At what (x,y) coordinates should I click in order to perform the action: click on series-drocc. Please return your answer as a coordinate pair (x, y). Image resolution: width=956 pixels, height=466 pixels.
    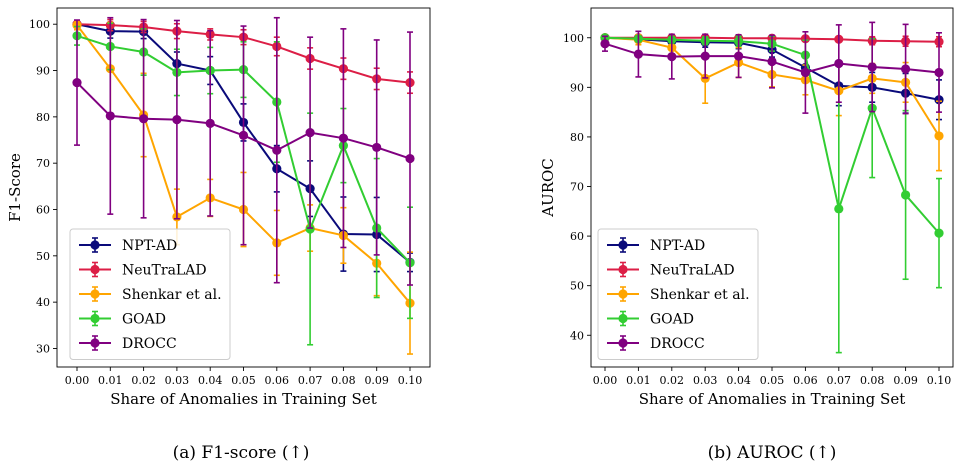
    Looking at the image, I should click on (772, 68).